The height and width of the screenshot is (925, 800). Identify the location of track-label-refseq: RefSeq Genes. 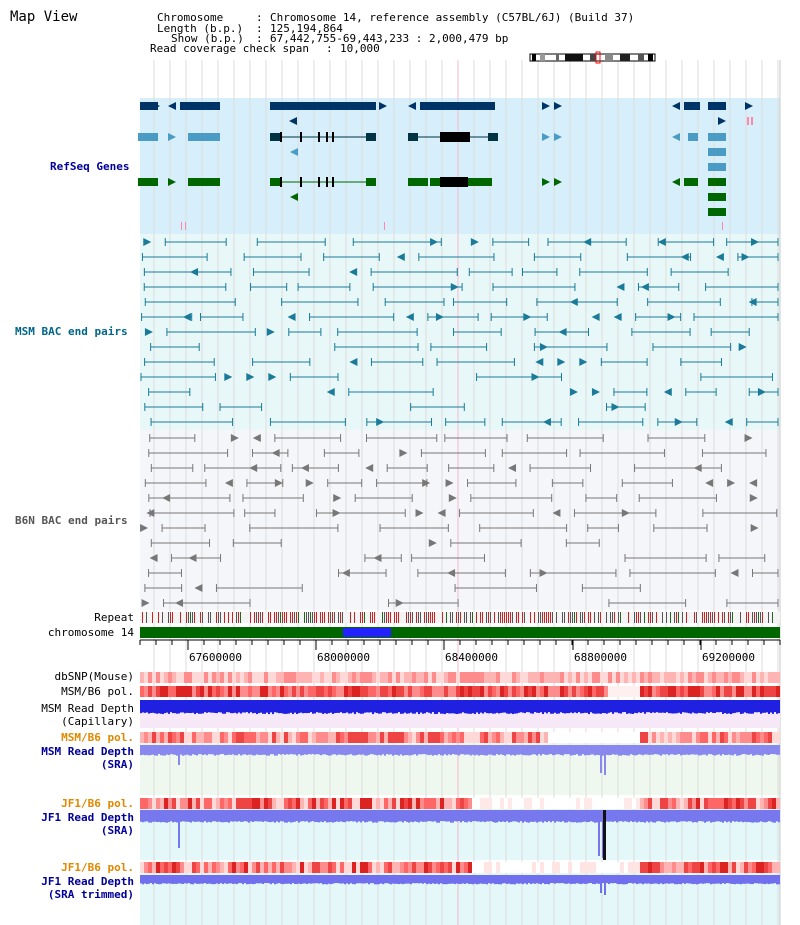
(90, 166).